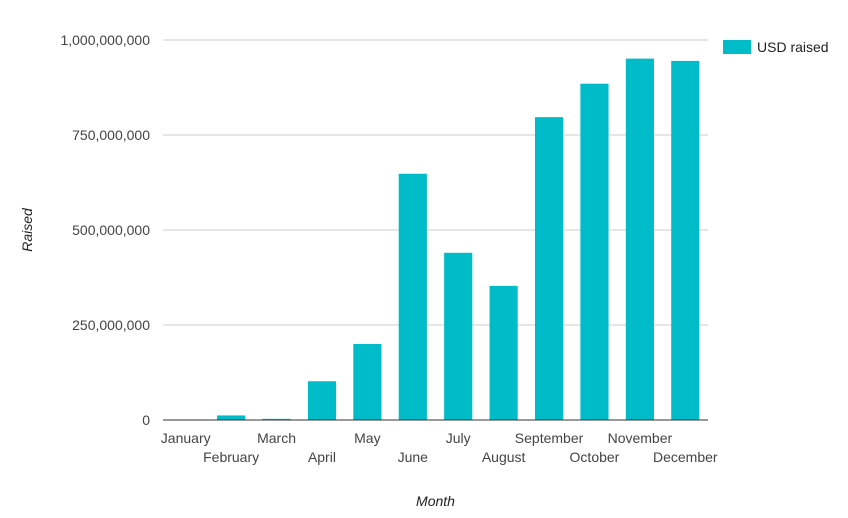 This screenshot has width=848, height=518. I want to click on bar-august, so click(503, 352).